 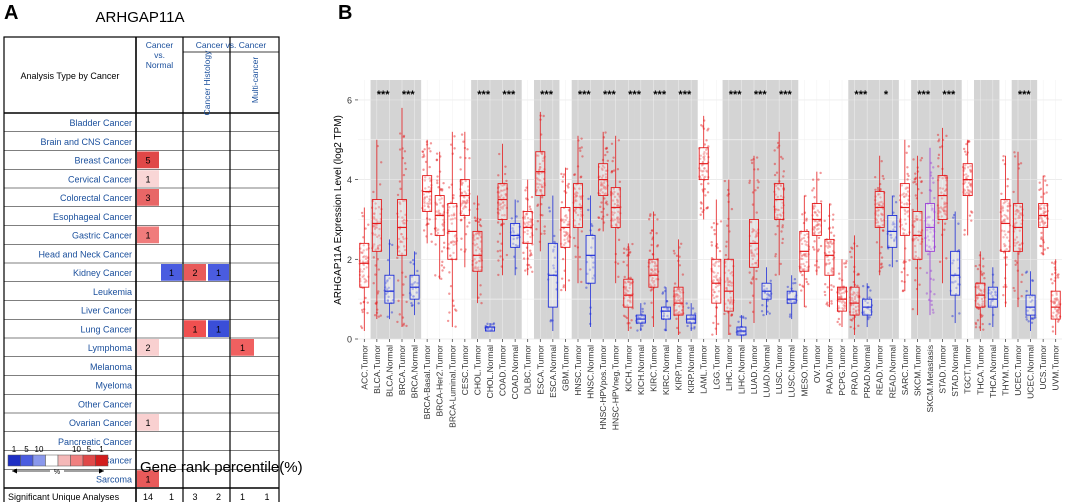 What do you see at coordinates (729, 368) in the screenshot?
I see `x-tick-label: LIHC.Tumor` at bounding box center [729, 368].